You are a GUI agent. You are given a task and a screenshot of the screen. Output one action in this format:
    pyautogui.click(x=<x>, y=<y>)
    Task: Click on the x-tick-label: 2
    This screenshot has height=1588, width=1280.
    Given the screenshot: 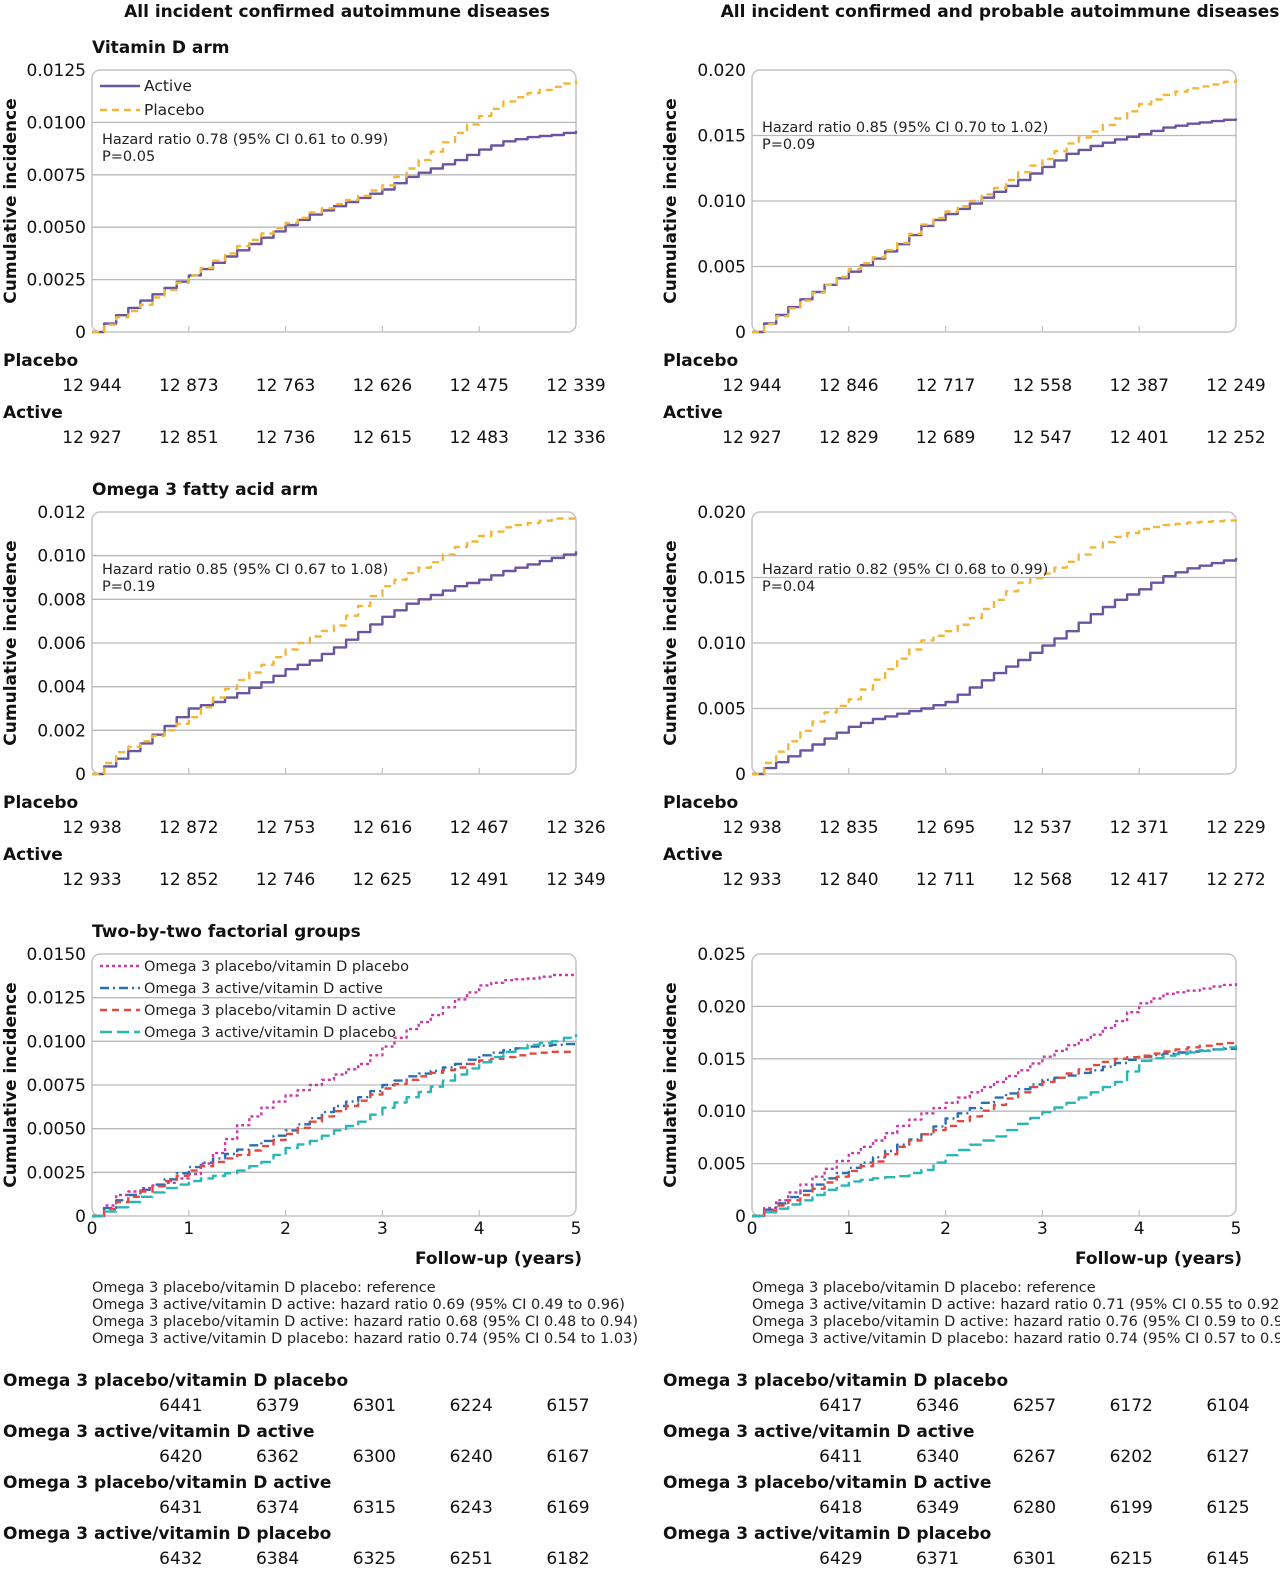 What is the action you would take?
    pyautogui.click(x=285, y=1229)
    